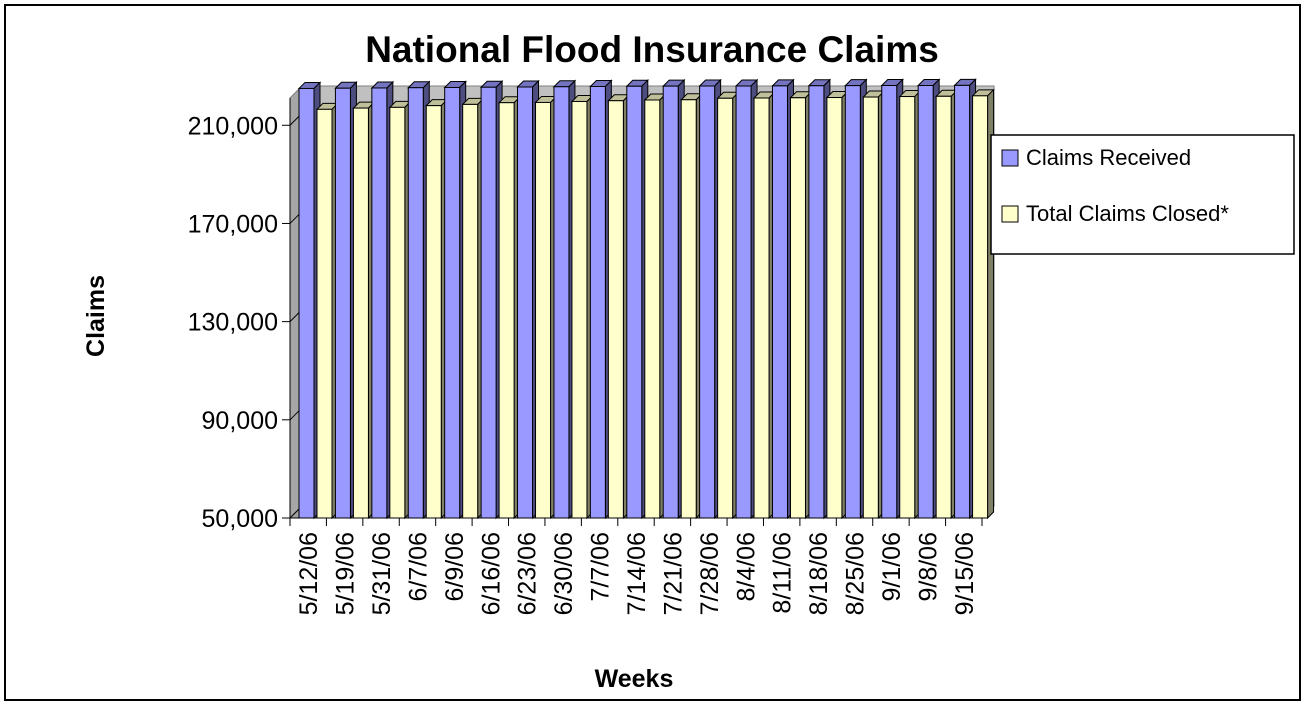 This screenshot has height=707, width=1309. What do you see at coordinates (233, 126) in the screenshot?
I see `y-tick-label: 210,000` at bounding box center [233, 126].